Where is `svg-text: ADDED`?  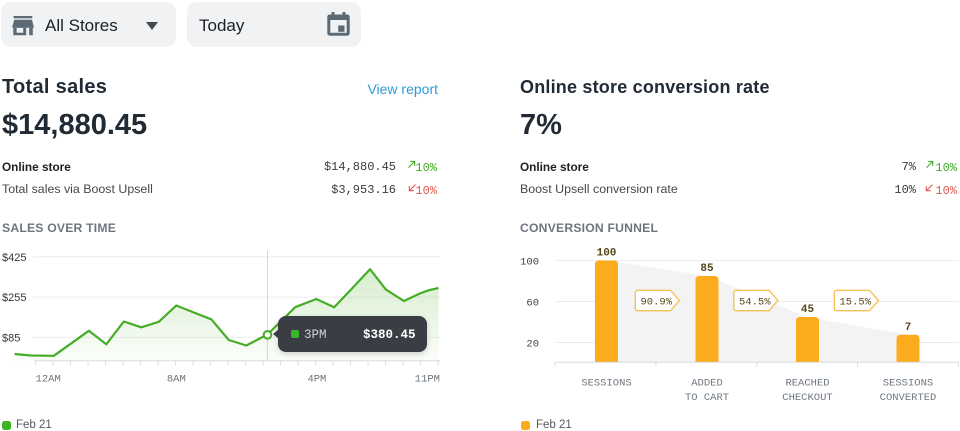 svg-text: ADDED is located at coordinates (707, 384).